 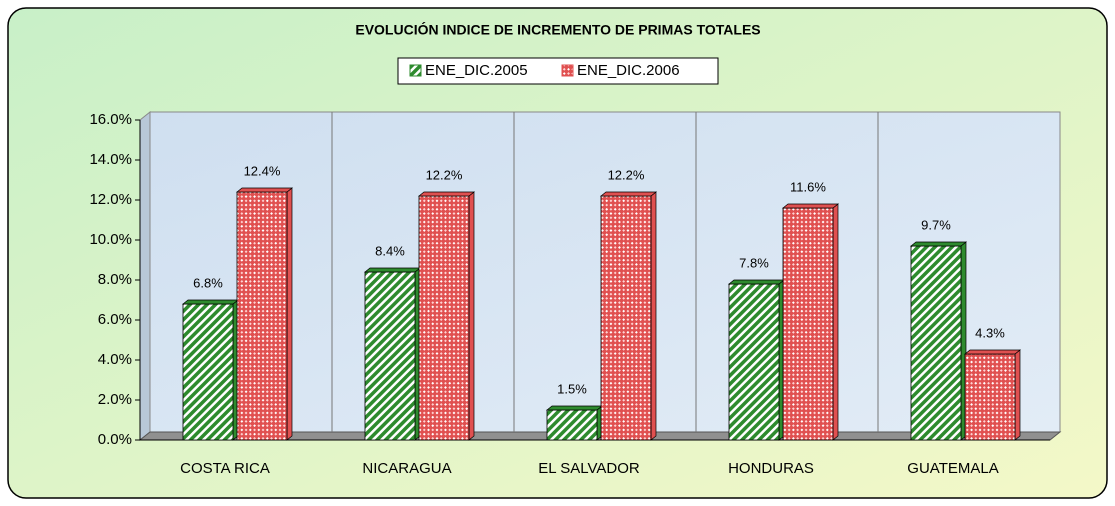 I want to click on value-label: 7.8%, so click(x=754, y=262).